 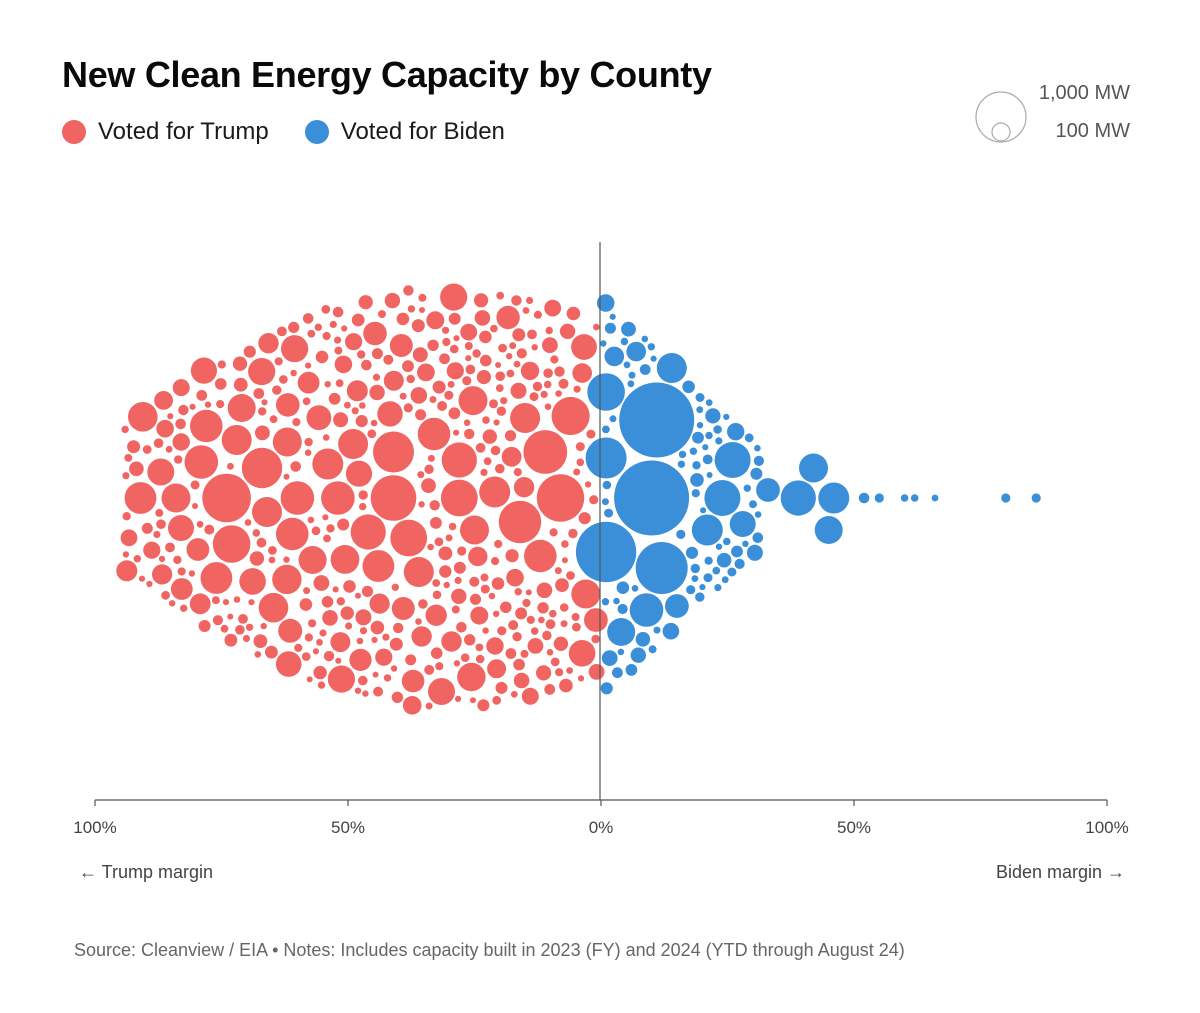 What do you see at coordinates (1001, 132) in the screenshot?
I see `size-key-small-circle` at bounding box center [1001, 132].